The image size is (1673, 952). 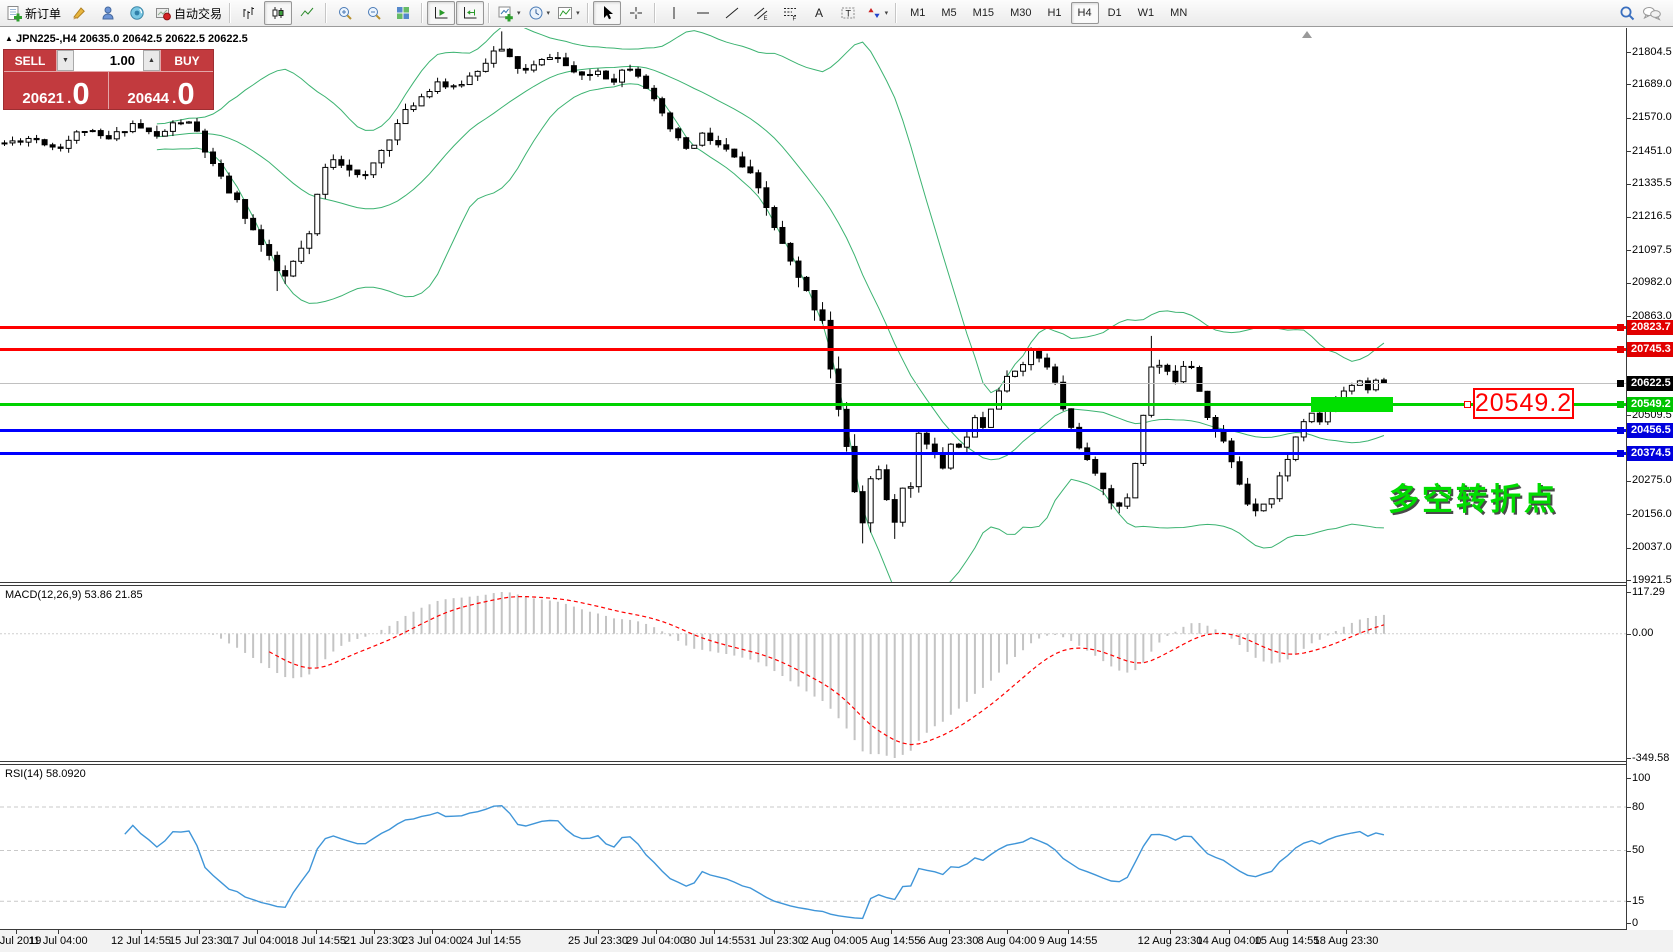 What do you see at coordinates (230, 13) in the screenshot?
I see `toolbar-separator` at bounding box center [230, 13].